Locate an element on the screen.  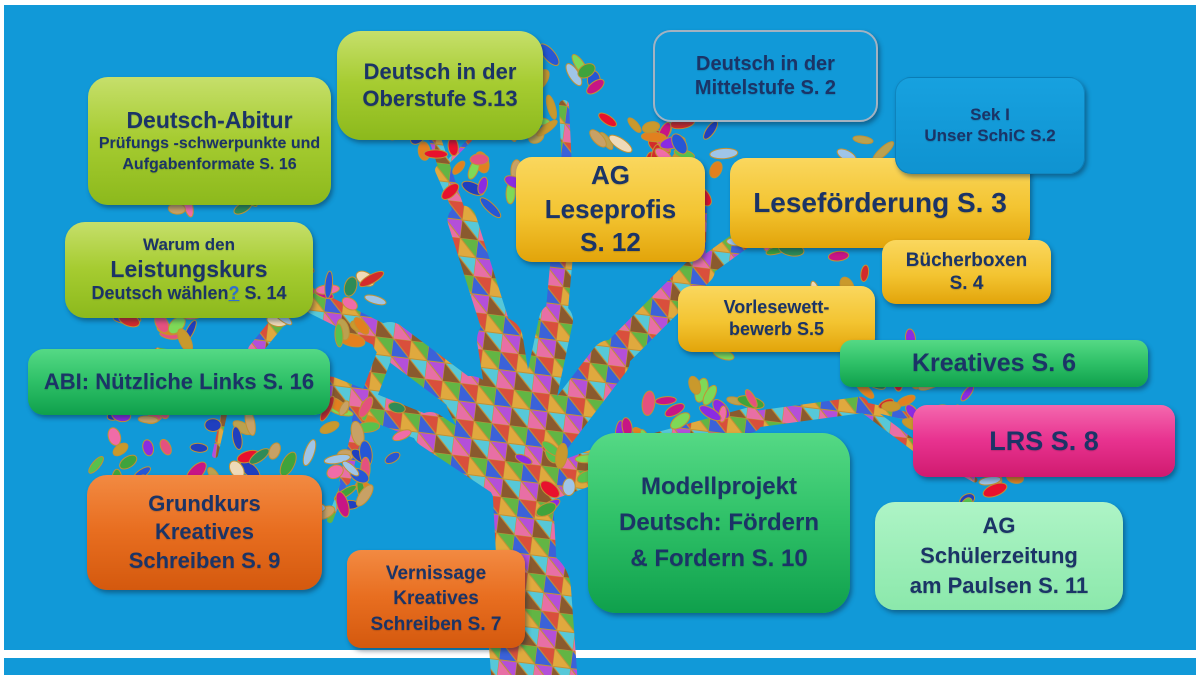
box-line-text: Deutsch wählen is located at coordinates (160, 293).